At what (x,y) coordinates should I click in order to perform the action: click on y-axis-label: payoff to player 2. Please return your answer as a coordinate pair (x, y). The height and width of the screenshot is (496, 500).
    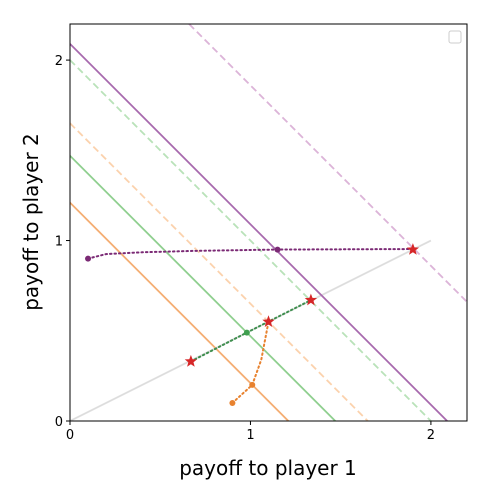
    Looking at the image, I should click on (31, 222).